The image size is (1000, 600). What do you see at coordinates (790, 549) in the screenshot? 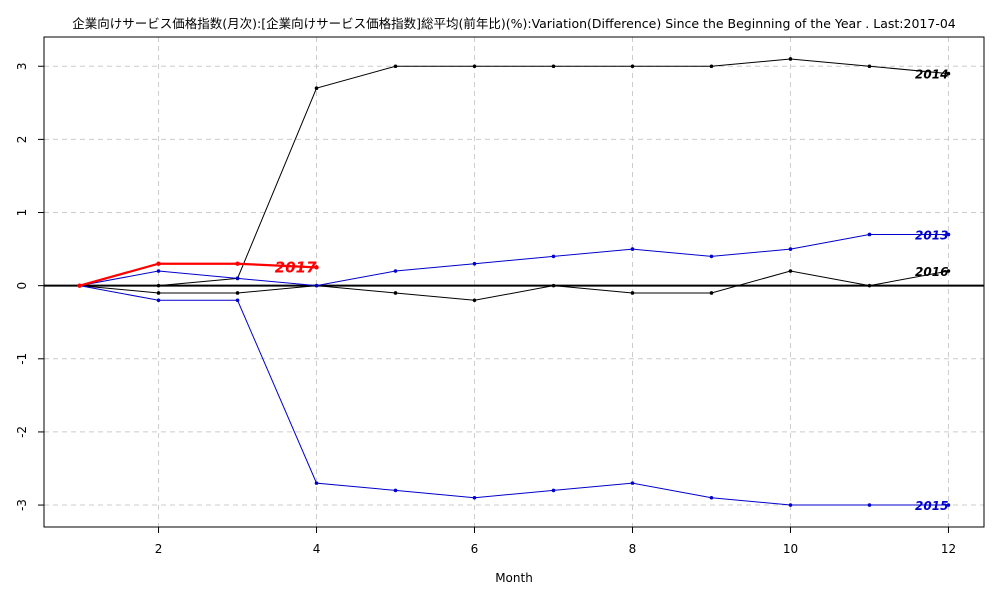
I see `x-tick-label: 10` at bounding box center [790, 549].